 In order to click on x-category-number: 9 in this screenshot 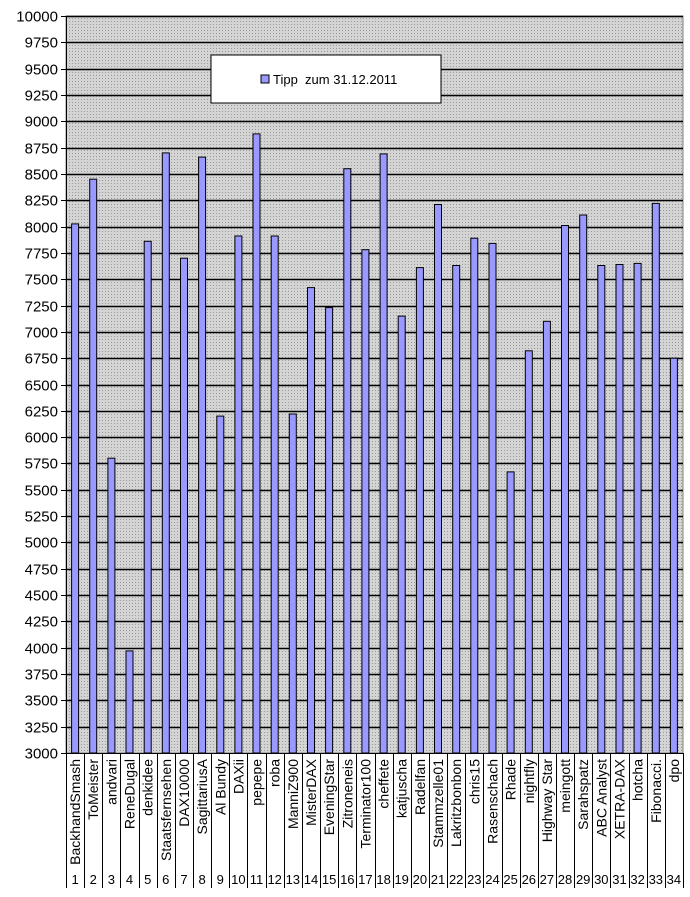, I will do `click(220, 879)`.